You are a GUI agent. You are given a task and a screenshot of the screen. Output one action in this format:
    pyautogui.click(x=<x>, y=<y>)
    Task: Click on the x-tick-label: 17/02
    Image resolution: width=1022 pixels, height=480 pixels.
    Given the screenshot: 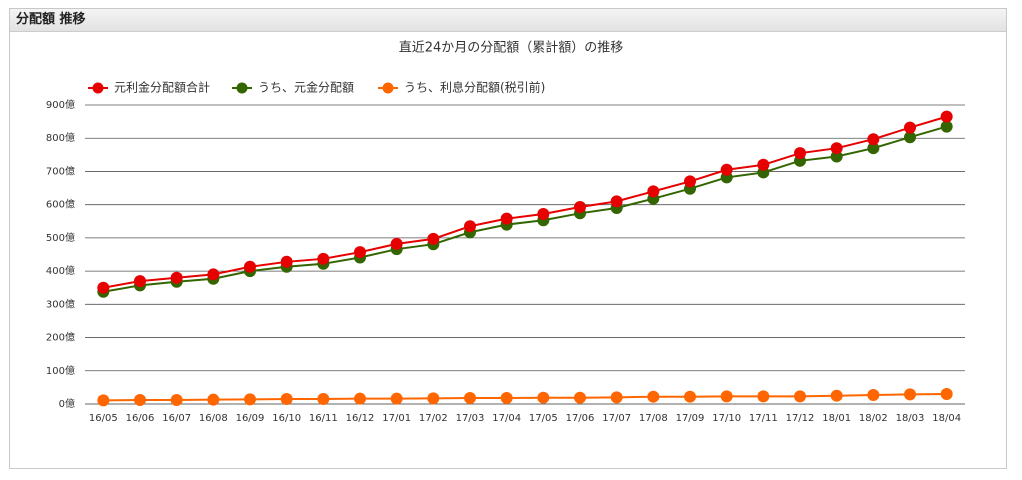 What is the action you would take?
    pyautogui.click(x=433, y=418)
    